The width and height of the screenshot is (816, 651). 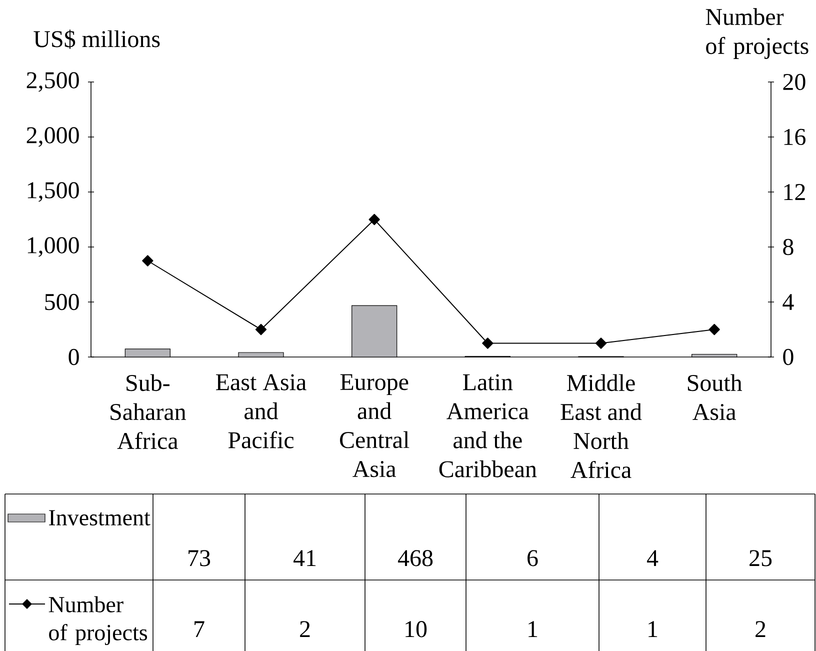 What do you see at coordinates (375, 426) in the screenshot?
I see `x-tick-label: Europe and Central Asia` at bounding box center [375, 426].